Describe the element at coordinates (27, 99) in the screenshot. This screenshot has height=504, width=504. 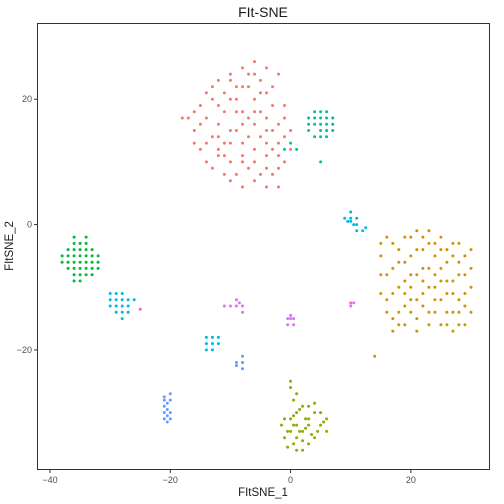
I see `y-tick-label: 20` at that location.